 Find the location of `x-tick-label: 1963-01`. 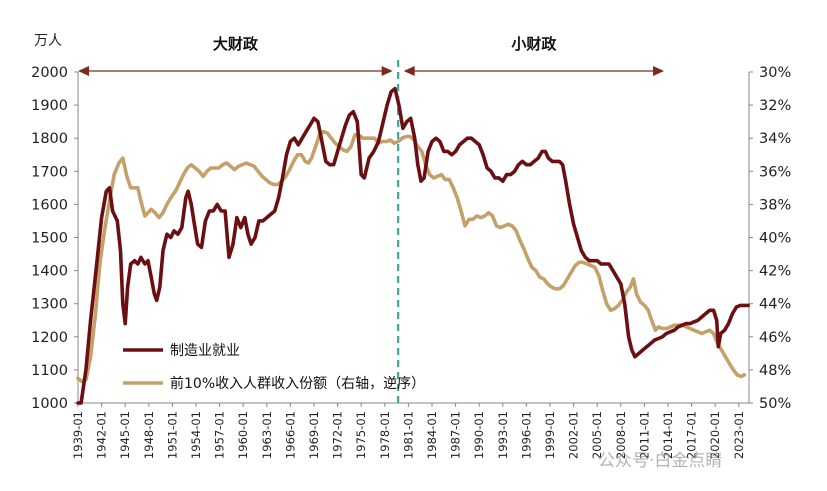

x-tick-label: 1963-01 is located at coordinates (267, 435).